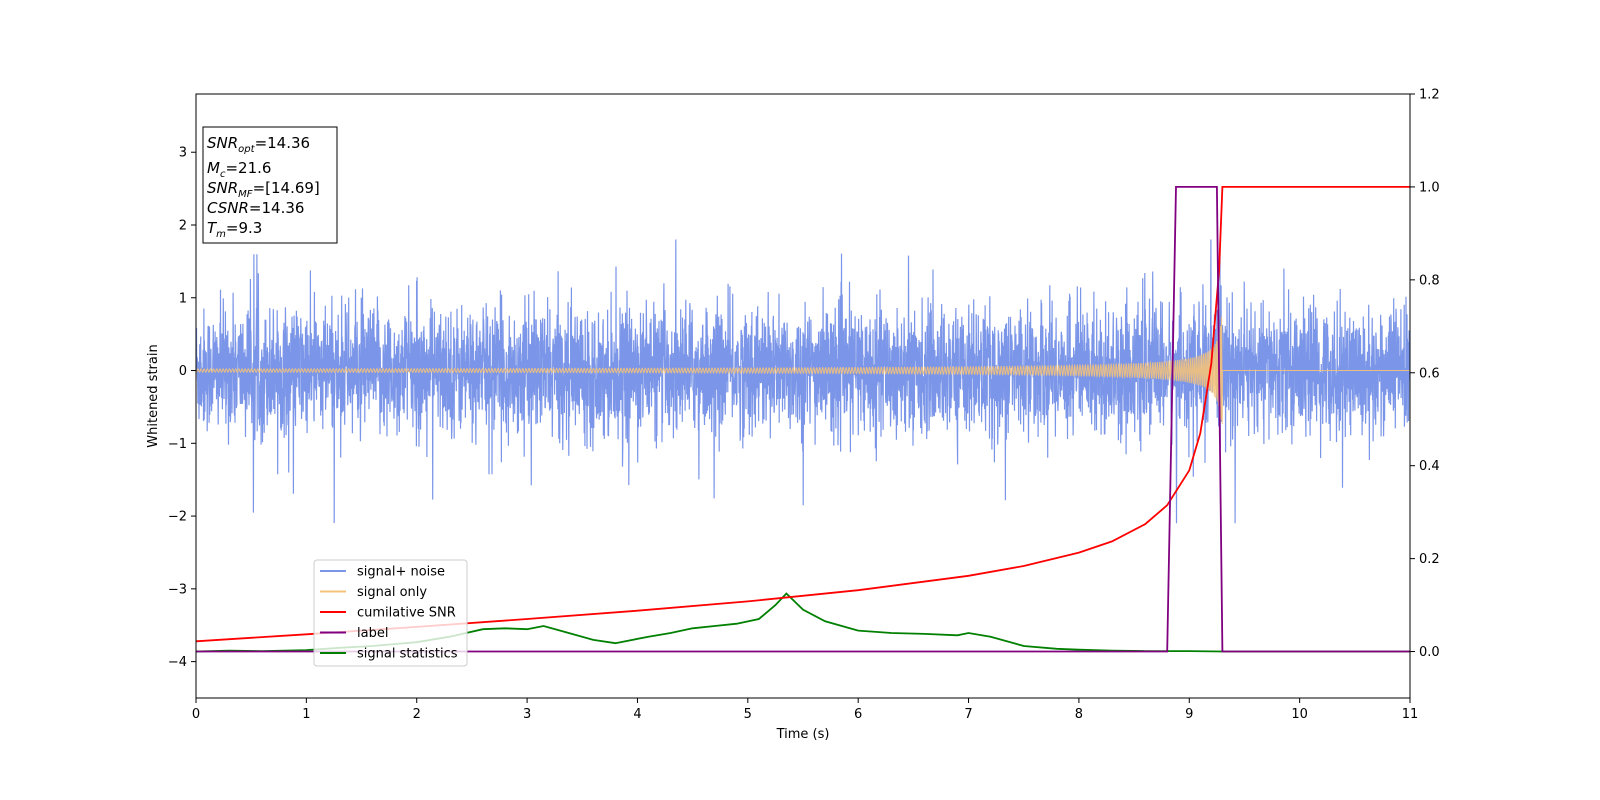 This screenshot has height=800, width=1600. I want to click on legend-frame, so click(390, 613).